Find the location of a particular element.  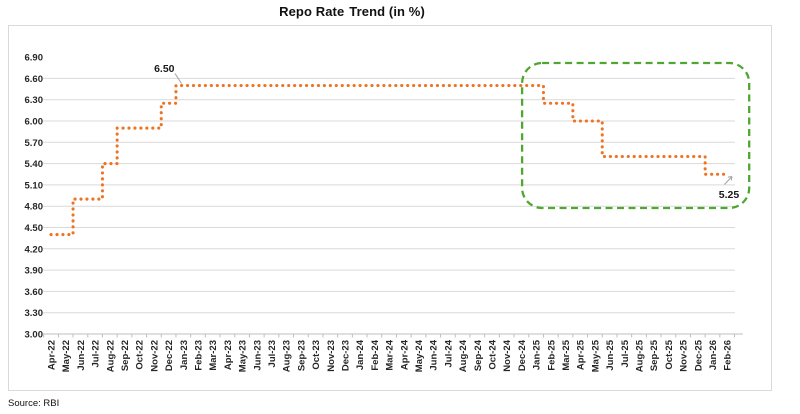

x-axis-label: Jan-24 is located at coordinates (360, 354).